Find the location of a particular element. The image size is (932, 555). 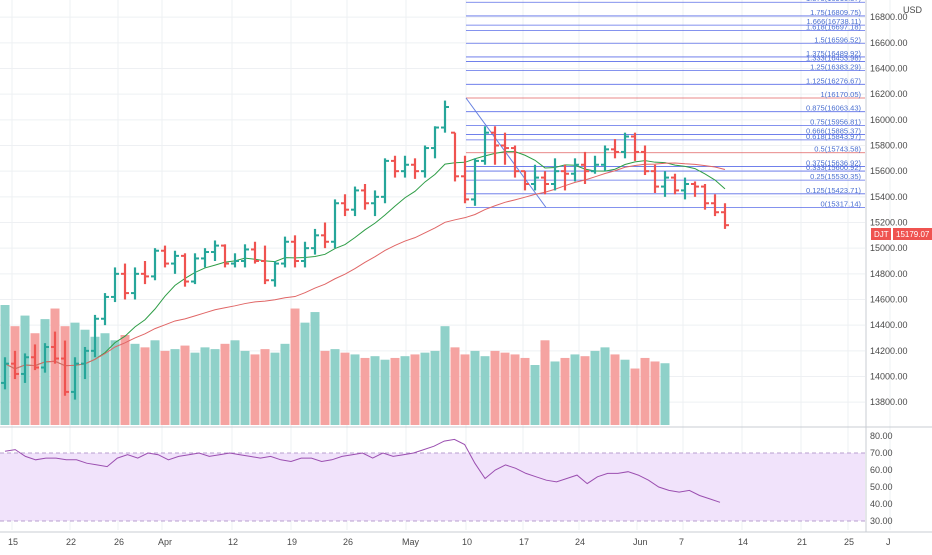

fib-level-label: 0.75(15956.81) is located at coordinates (835, 121).